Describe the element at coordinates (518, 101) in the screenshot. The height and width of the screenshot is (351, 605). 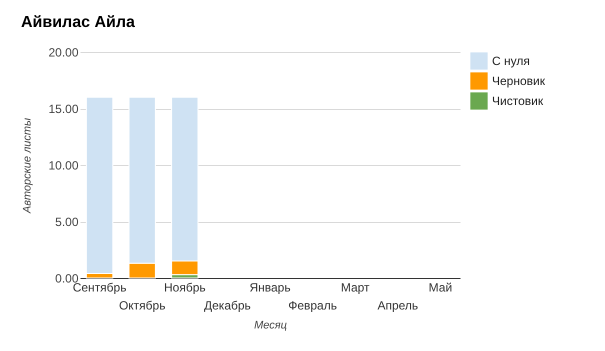
I see `legend-label: Чистовик` at that location.